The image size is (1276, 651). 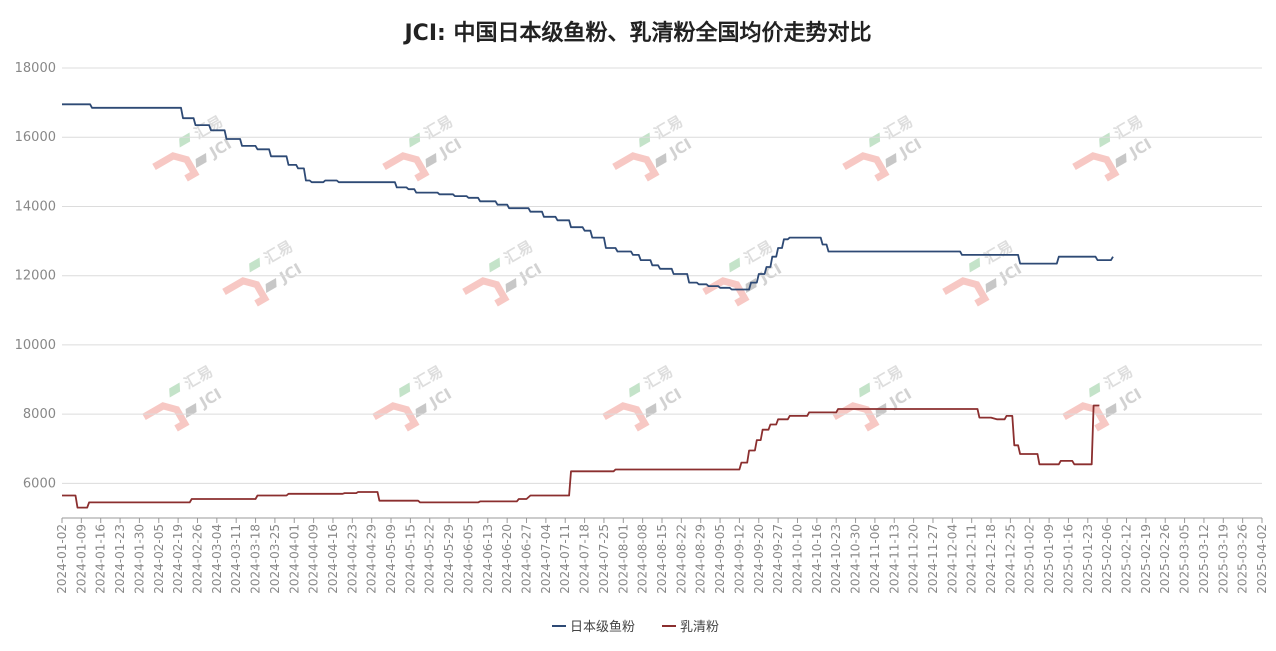 I want to click on x-tick-label: 2024-12-18, so click(x=991, y=559).